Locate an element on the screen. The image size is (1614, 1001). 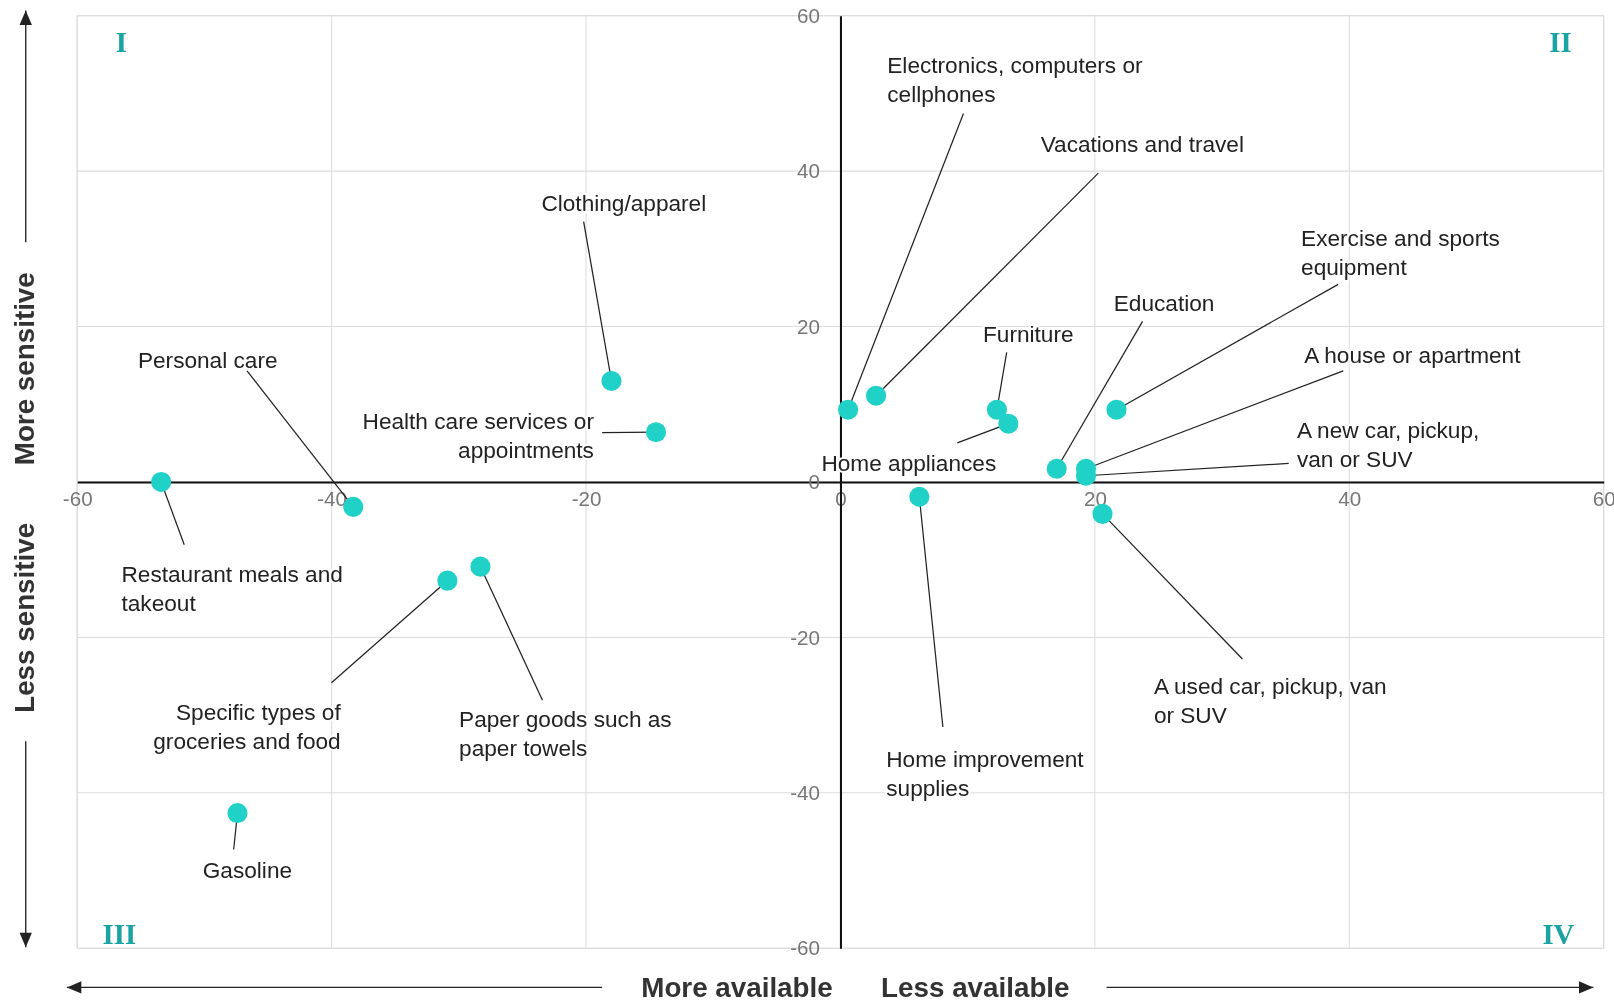
annotation: Paper goods such as paper towels is located at coordinates (565, 733).